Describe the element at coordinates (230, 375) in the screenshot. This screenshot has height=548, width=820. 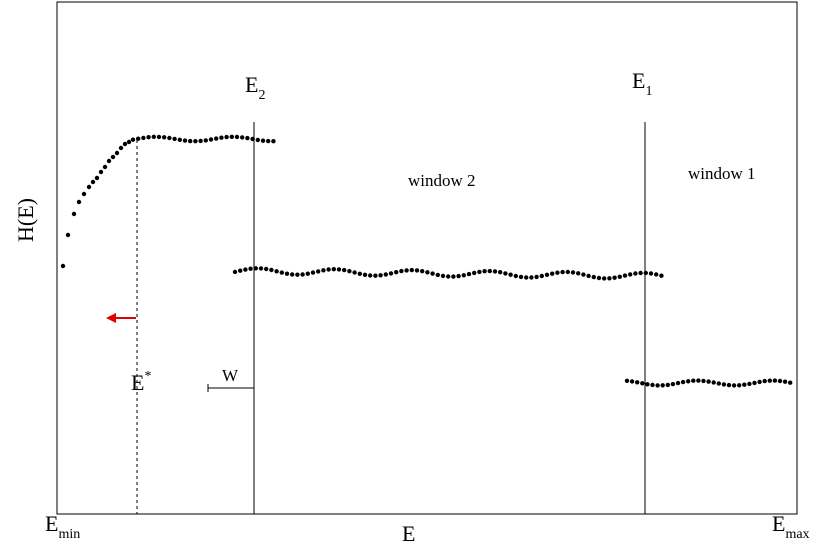
I see `w-label: W` at that location.